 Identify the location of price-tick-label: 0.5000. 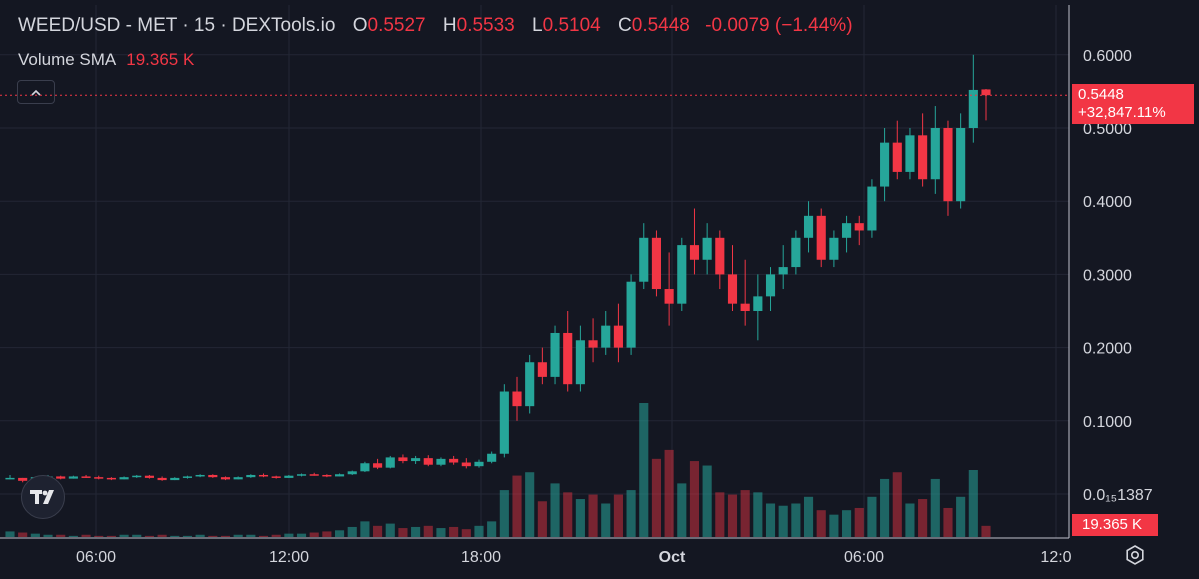
(1107, 129).